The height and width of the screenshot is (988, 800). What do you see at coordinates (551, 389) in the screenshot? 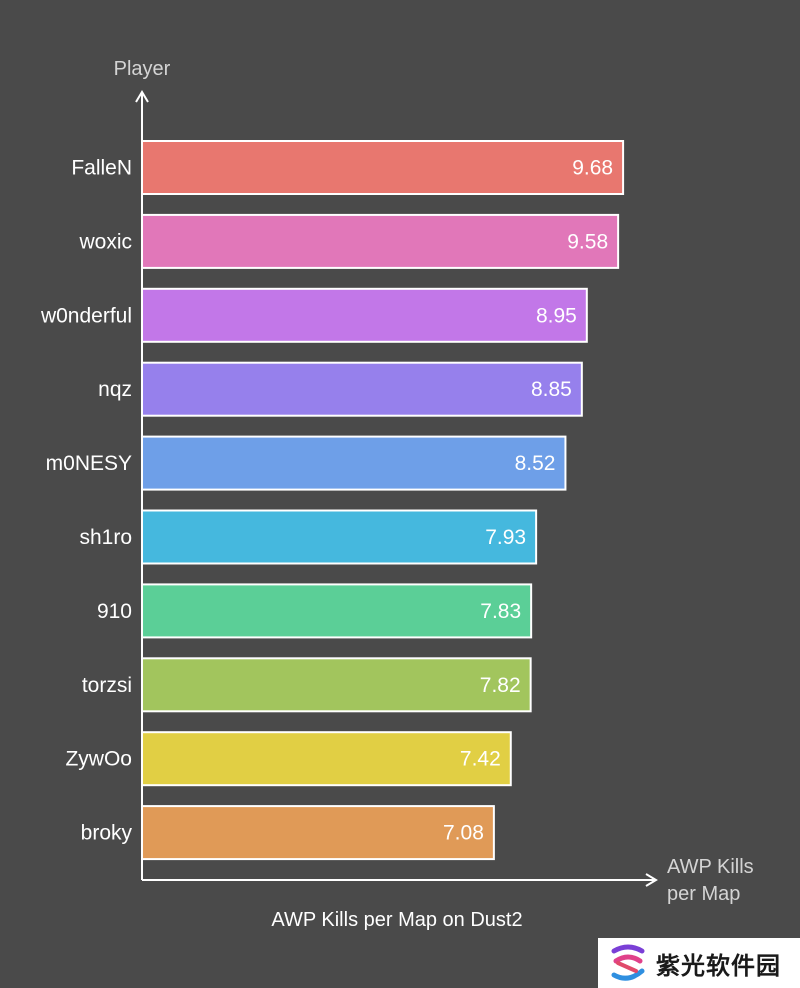
I see `value-label: 8.85` at bounding box center [551, 389].